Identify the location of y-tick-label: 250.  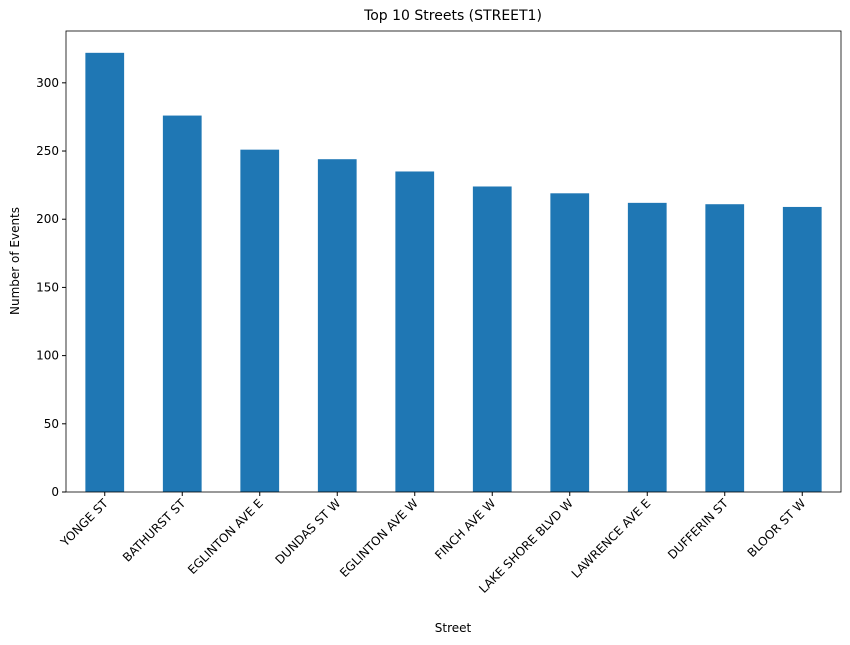
(47, 151).